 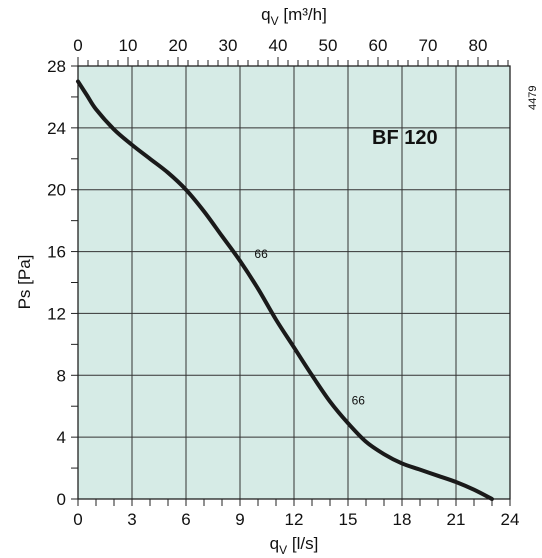 I want to click on x-tick-label: 9, so click(x=239, y=519).